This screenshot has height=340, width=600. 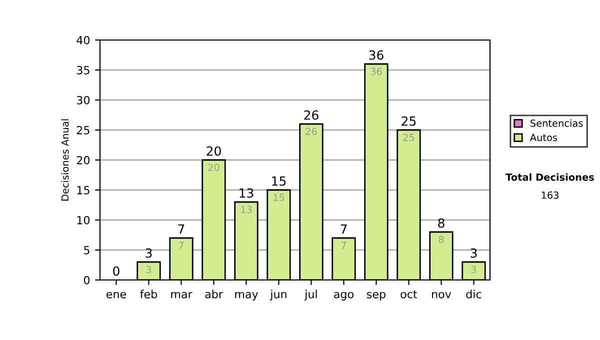 What do you see at coordinates (87, 280) in the screenshot?
I see `y-tick-label: 0` at bounding box center [87, 280].